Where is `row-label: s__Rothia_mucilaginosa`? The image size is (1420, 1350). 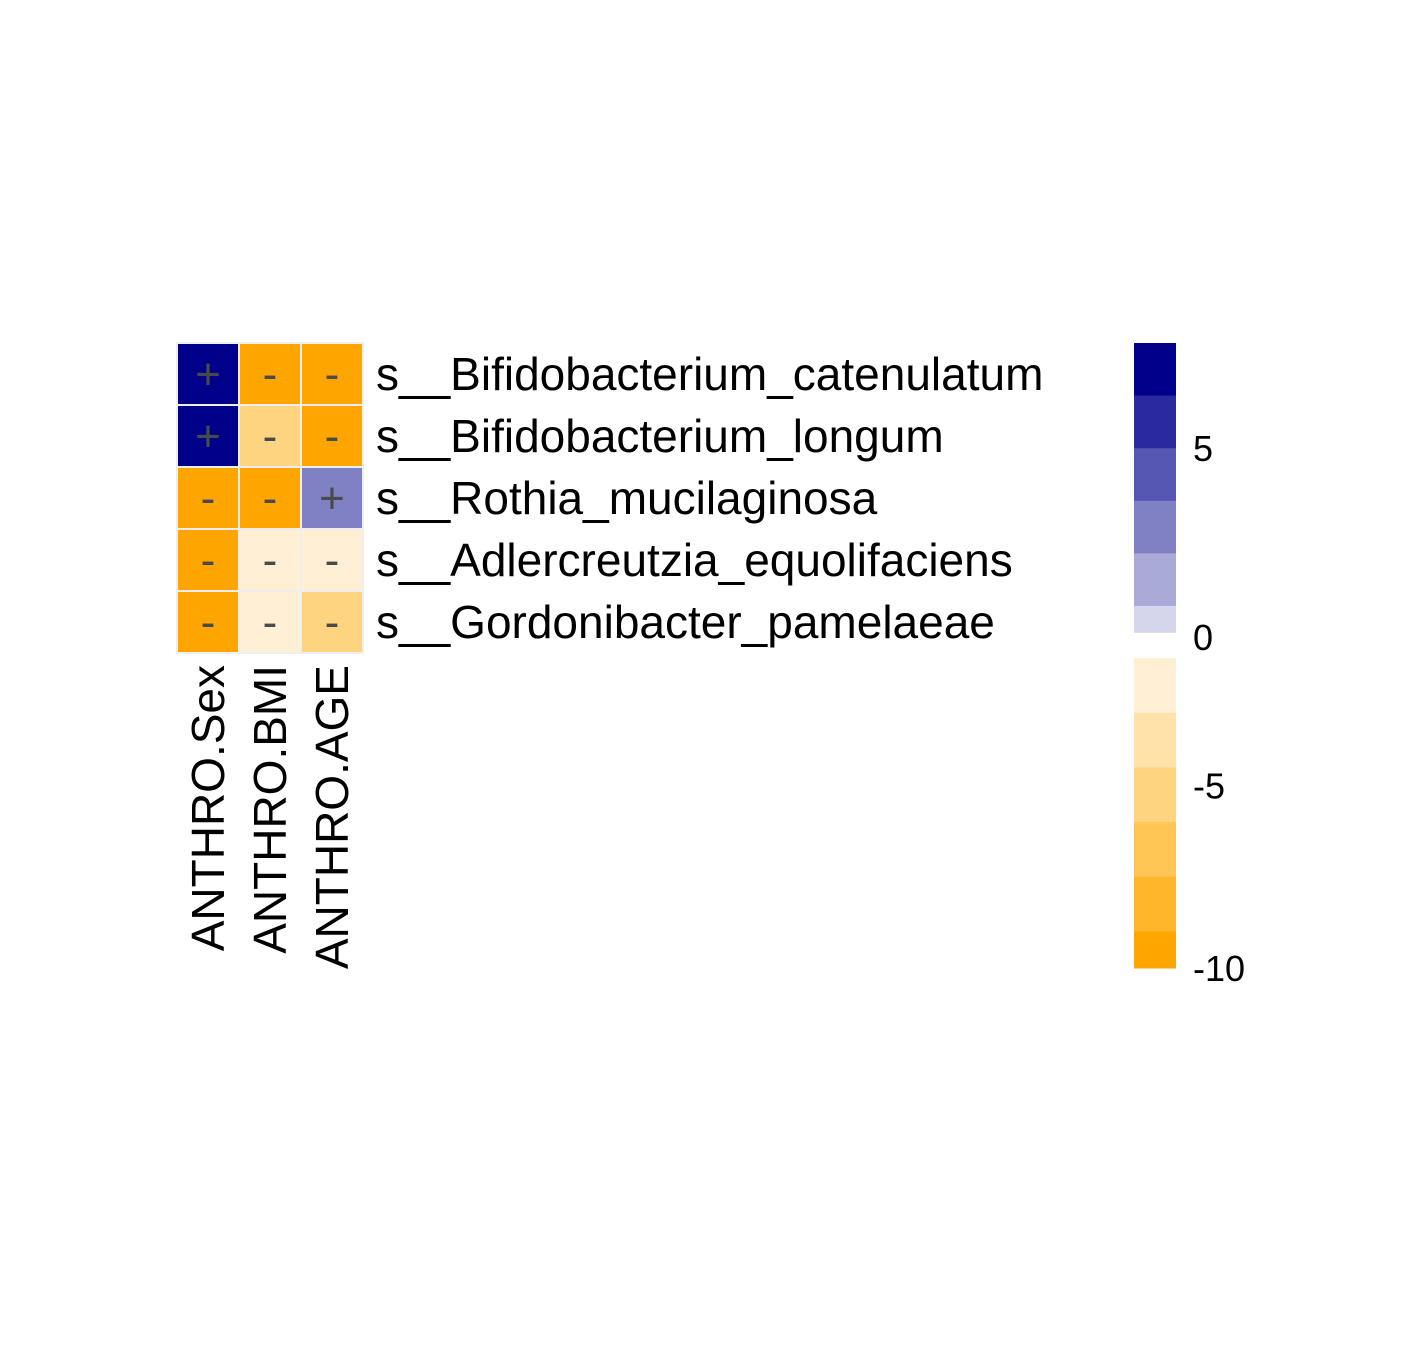 row-label: s__Rothia_mucilaginosa is located at coordinates (627, 498).